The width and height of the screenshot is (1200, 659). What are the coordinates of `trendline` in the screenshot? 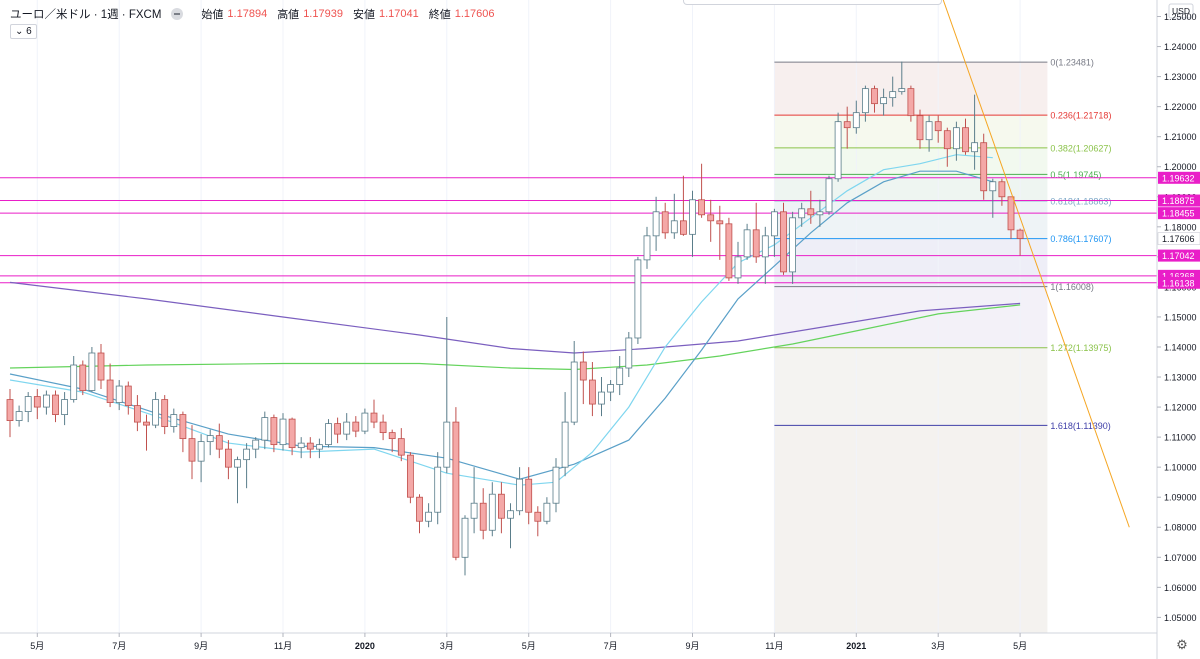 It's located at (1036, 264).